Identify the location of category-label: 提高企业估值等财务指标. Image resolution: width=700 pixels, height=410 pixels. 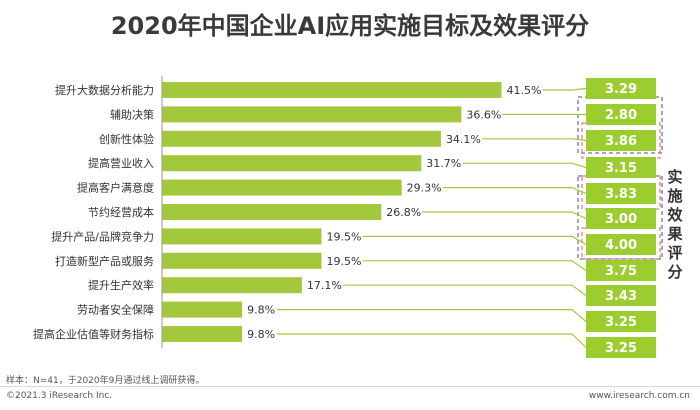
(93, 334).